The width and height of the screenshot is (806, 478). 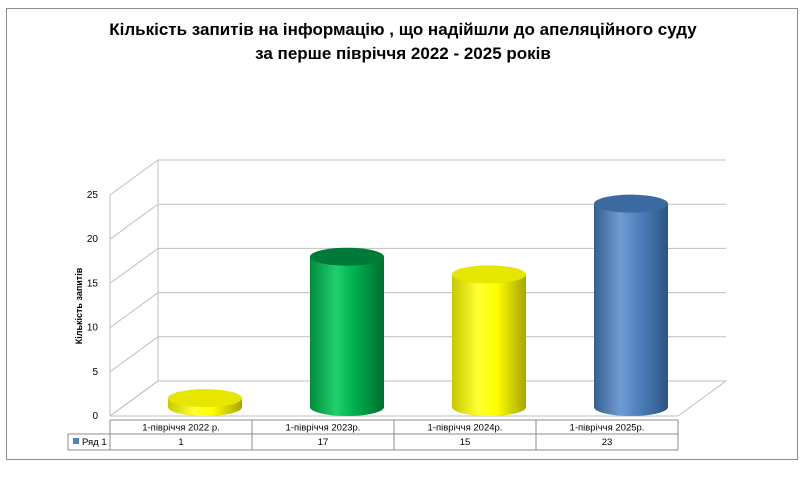 What do you see at coordinates (607, 428) in the screenshot?
I see `x-tick-label: 1-півріччя 2025р.` at bounding box center [607, 428].